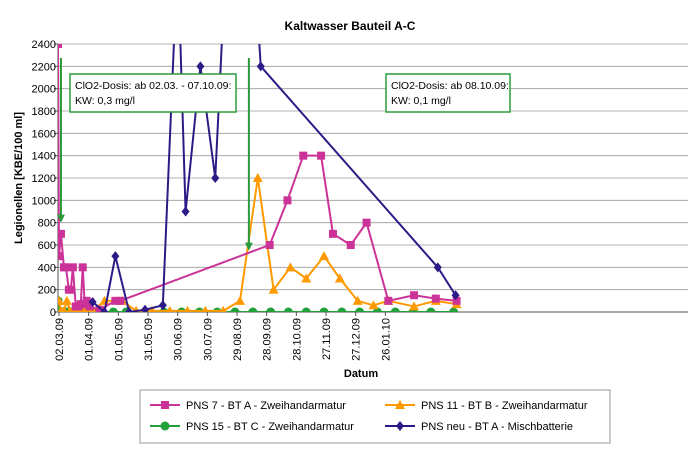 The image size is (700, 455). Describe the element at coordinates (504, 406) in the screenshot. I see `legend-label: PNS 11 - BT B - Zweihandarmatur` at that location.